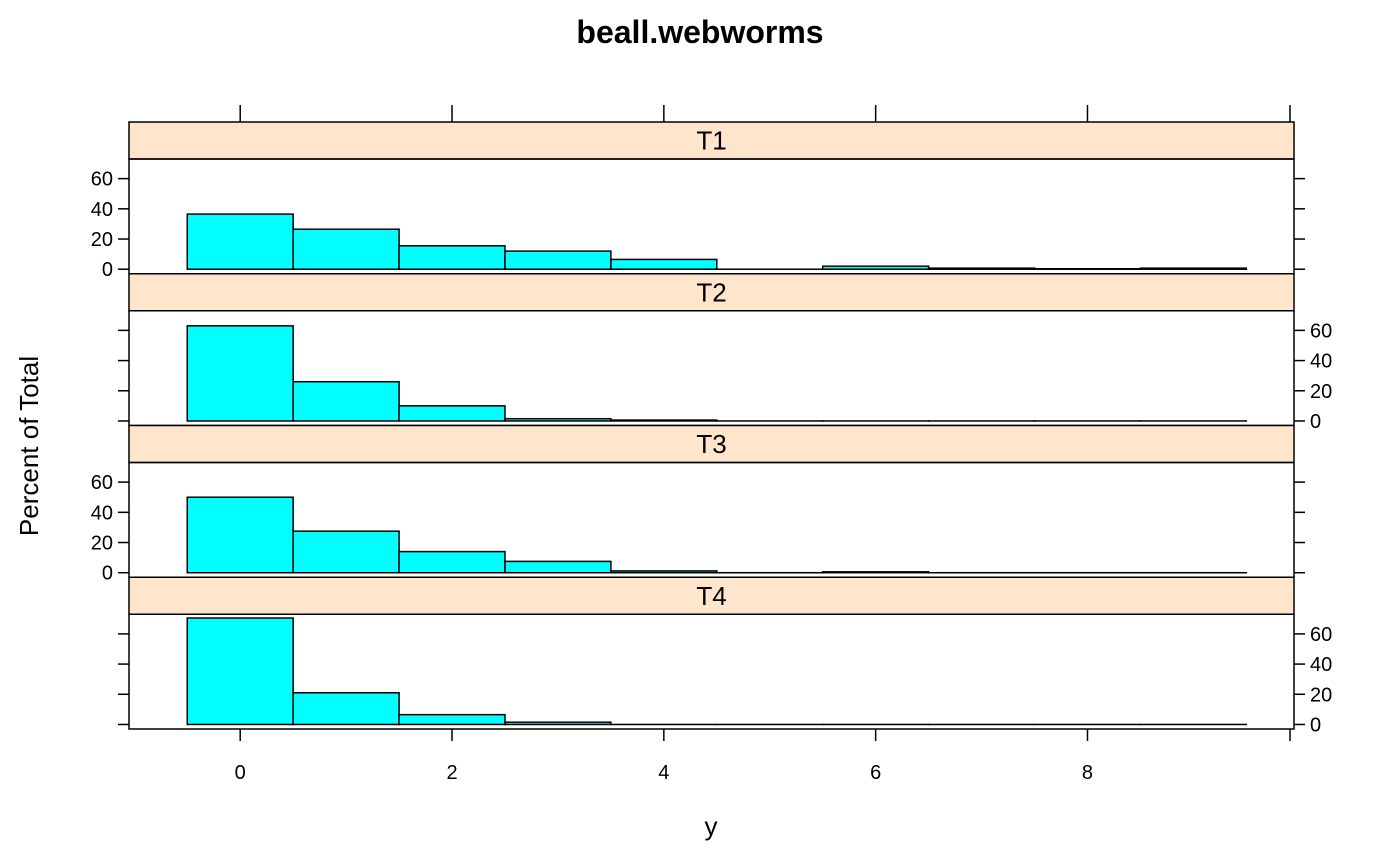 This screenshot has width=1400, height=866. What do you see at coordinates (1315, 422) in the screenshot?
I see `y-tick-label-T2-0: 0` at bounding box center [1315, 422].